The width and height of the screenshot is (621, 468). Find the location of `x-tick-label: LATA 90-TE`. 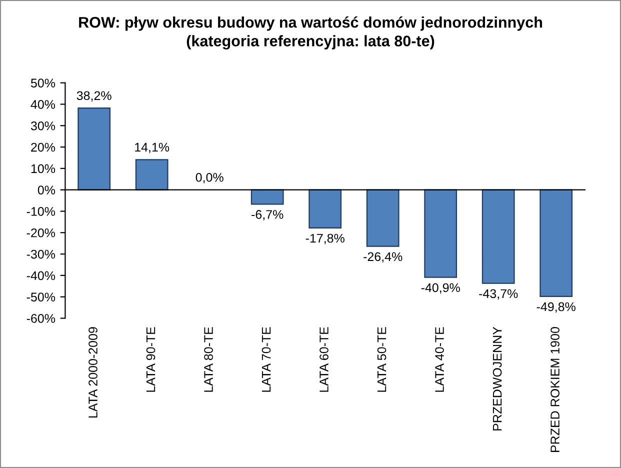

x-tick-label: LATA 90-TE is located at coordinates (151, 359).